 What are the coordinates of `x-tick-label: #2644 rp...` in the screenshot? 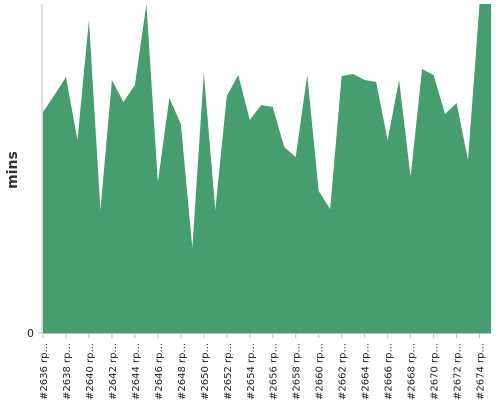 It's located at (136, 371).